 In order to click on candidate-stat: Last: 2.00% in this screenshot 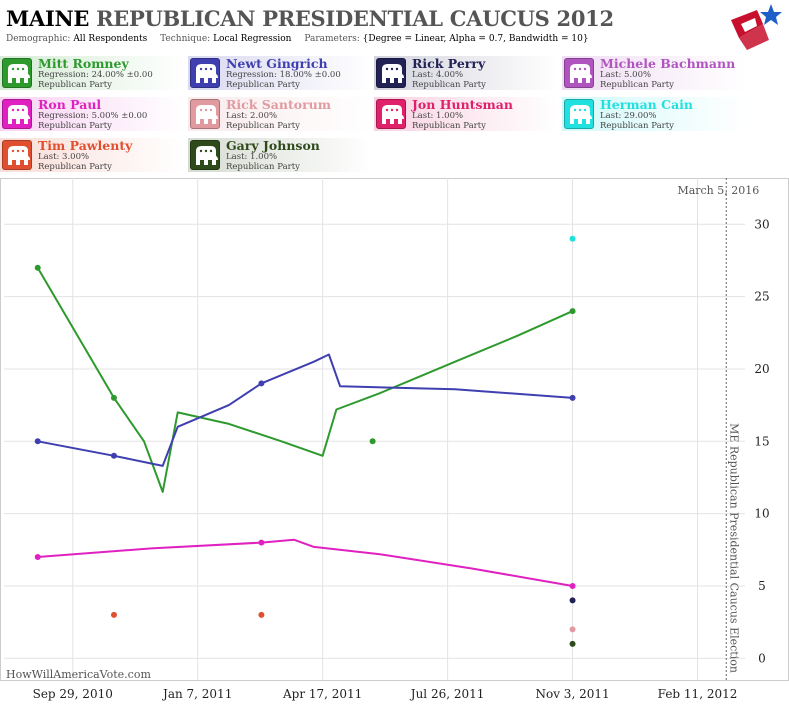, I will do `click(252, 116)`.